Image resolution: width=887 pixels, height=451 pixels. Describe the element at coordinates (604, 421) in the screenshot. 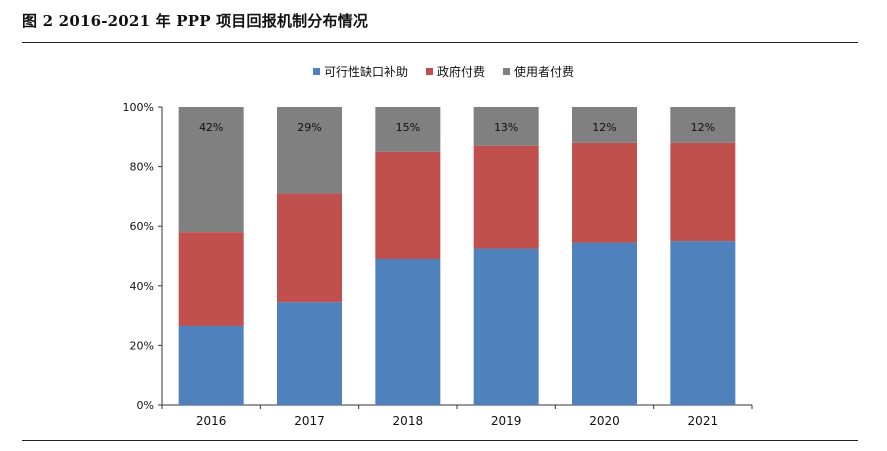

I see `x-tick-label: 2020` at that location.